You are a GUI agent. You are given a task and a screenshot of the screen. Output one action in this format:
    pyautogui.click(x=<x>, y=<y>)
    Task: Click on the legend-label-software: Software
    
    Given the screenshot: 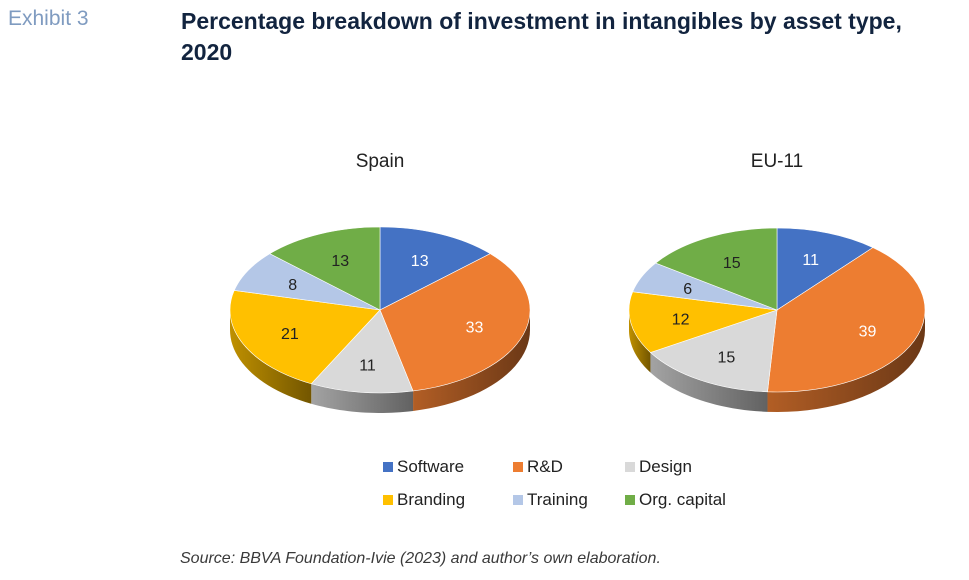 What is the action you would take?
    pyautogui.click(x=431, y=466)
    